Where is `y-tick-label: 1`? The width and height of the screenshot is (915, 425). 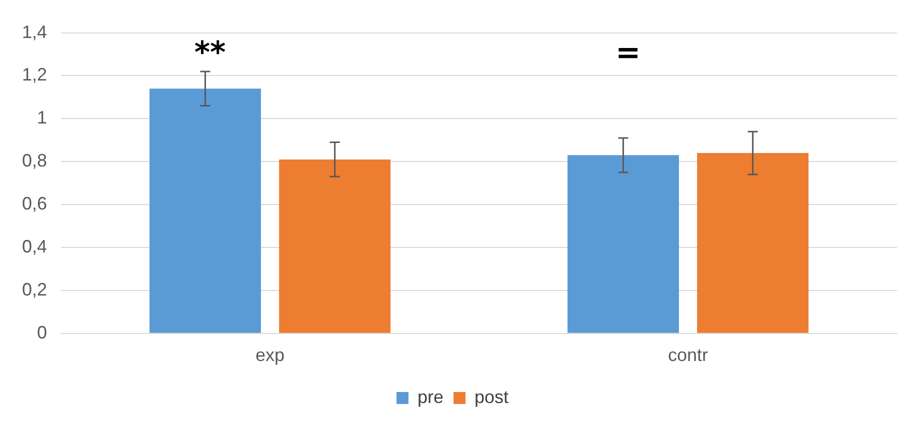 y-tick-label: 1 is located at coordinates (42, 118).